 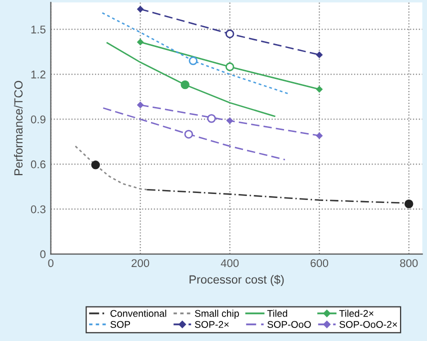 What do you see at coordinates (51, 263) in the screenshot?
I see `x-tick-label: 0` at bounding box center [51, 263].